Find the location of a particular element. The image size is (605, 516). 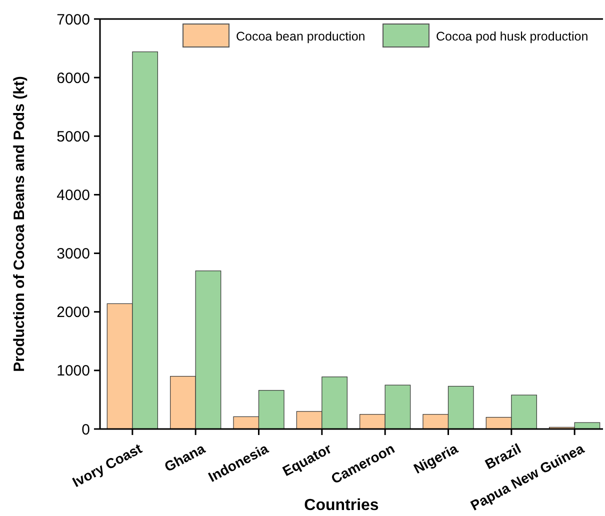

y-tick-label: 2000 is located at coordinates (73, 313).